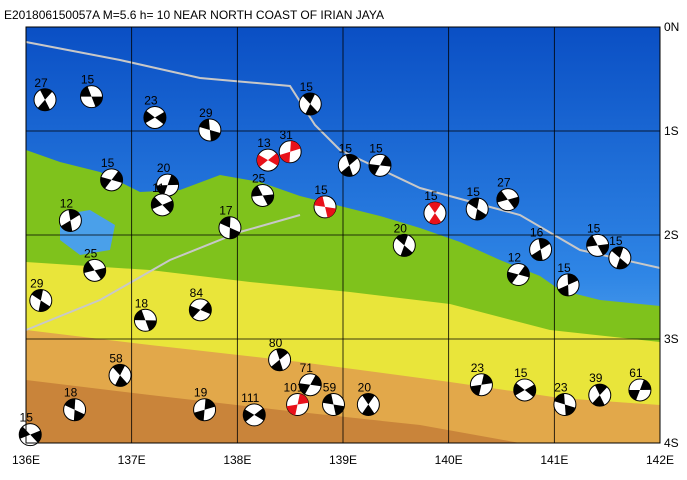 Image resolution: width=687 pixels, height=480 pixels. What do you see at coordinates (259, 178) in the screenshot?
I see `depth-label: 25` at bounding box center [259, 178].